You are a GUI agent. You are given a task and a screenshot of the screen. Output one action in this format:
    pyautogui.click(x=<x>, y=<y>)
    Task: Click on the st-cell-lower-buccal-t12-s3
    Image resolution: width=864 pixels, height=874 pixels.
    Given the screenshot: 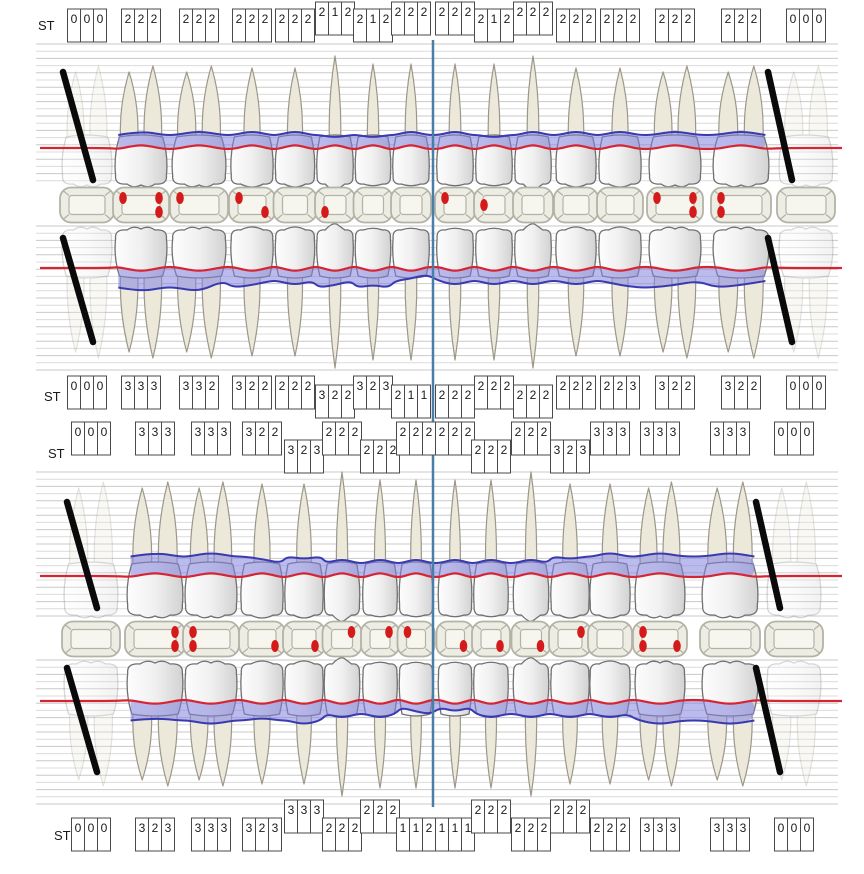 What is the action you would take?
    pyautogui.click(x=583, y=816)
    